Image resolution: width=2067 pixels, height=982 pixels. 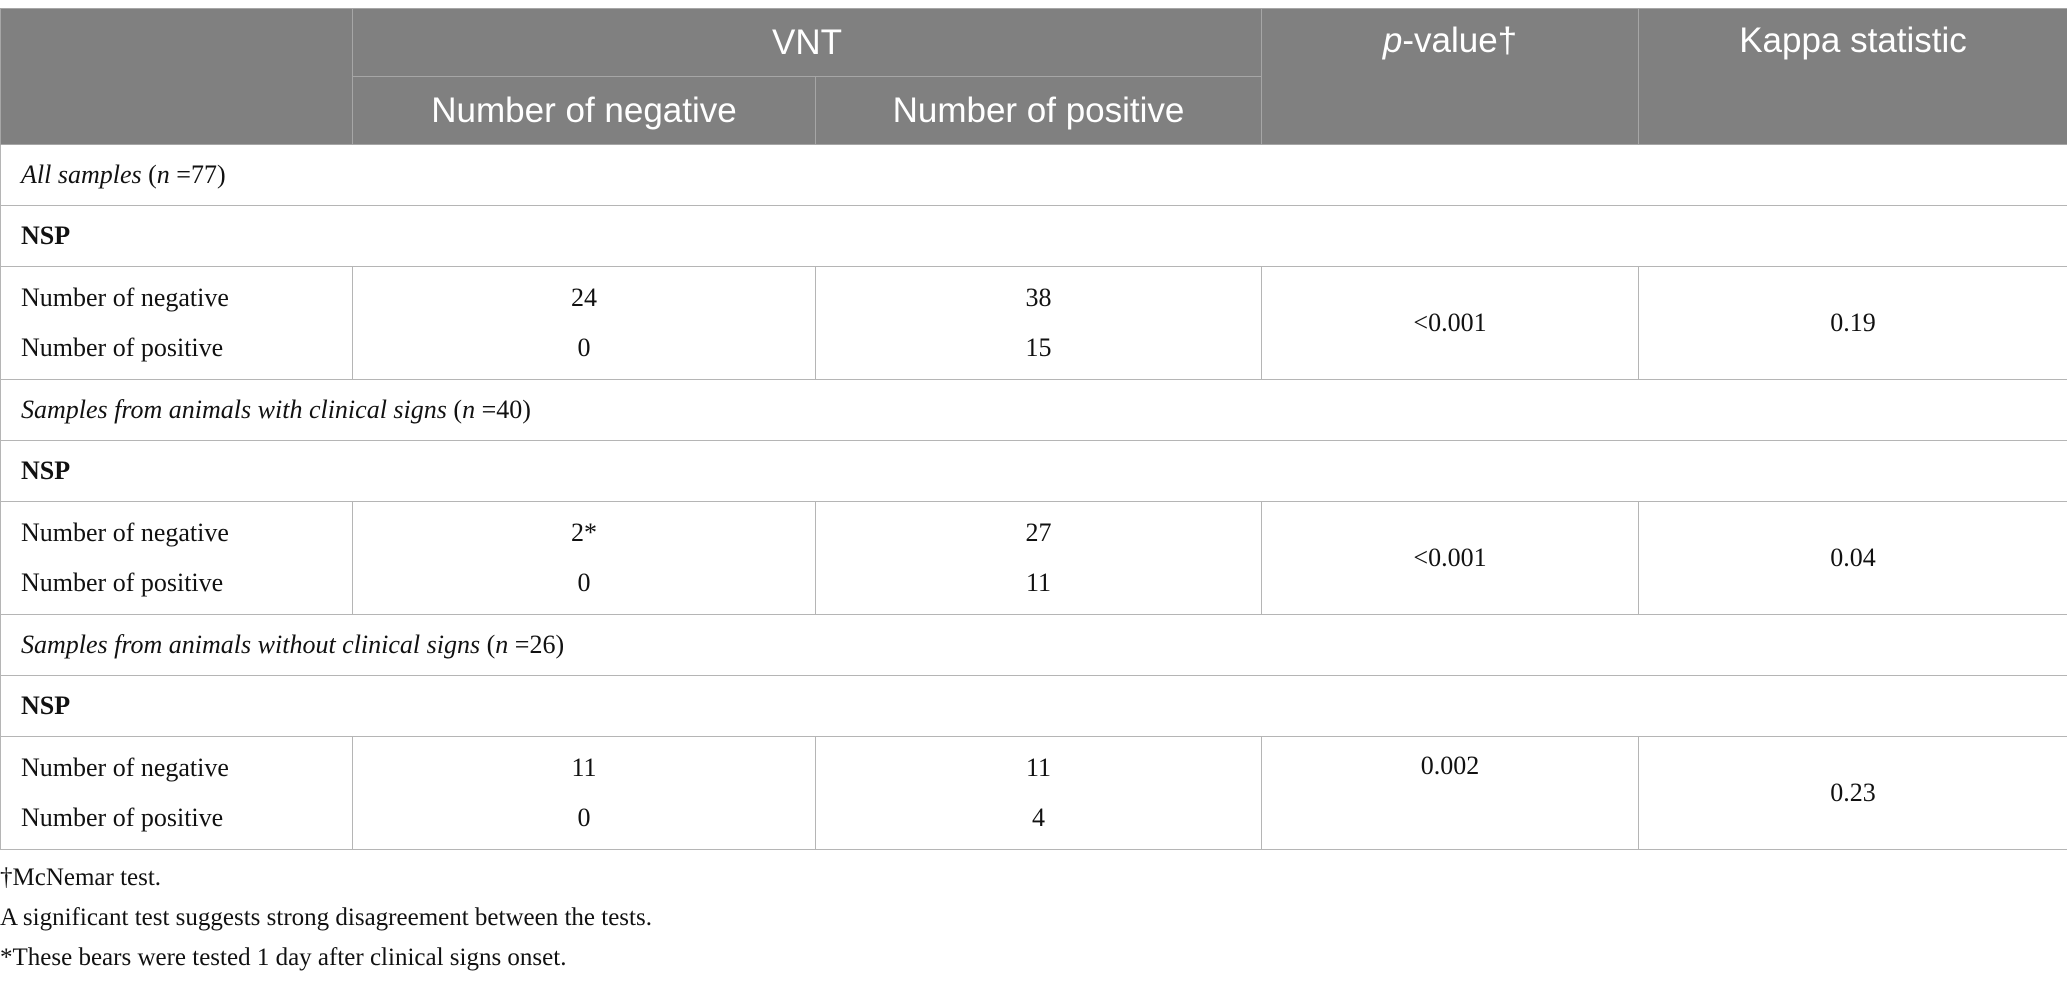 I want to click on header-vnt-positive: Number of positive, so click(x=1038, y=110).